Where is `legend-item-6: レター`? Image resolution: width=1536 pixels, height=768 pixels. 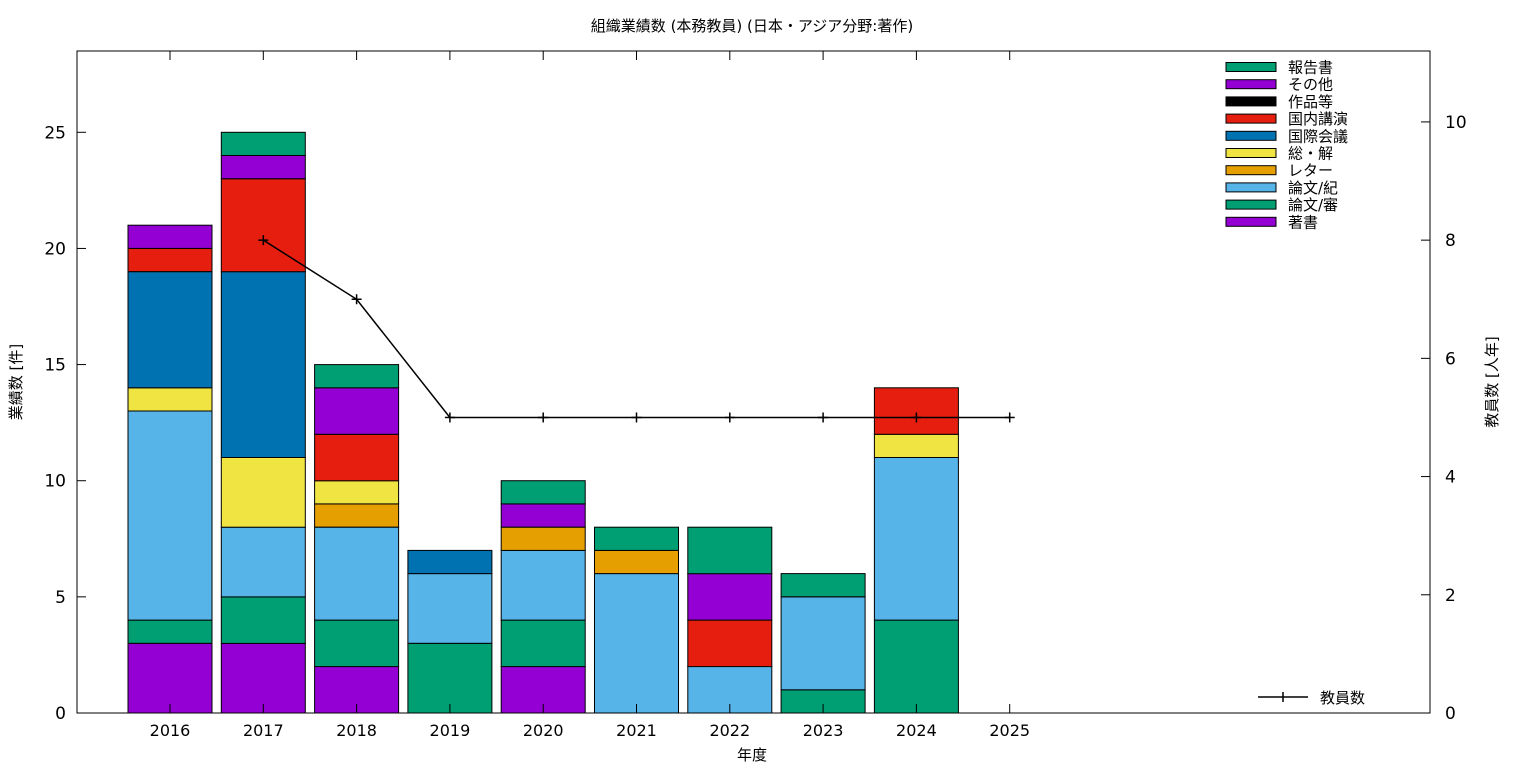 legend-item-6: レター is located at coordinates (1279, 171).